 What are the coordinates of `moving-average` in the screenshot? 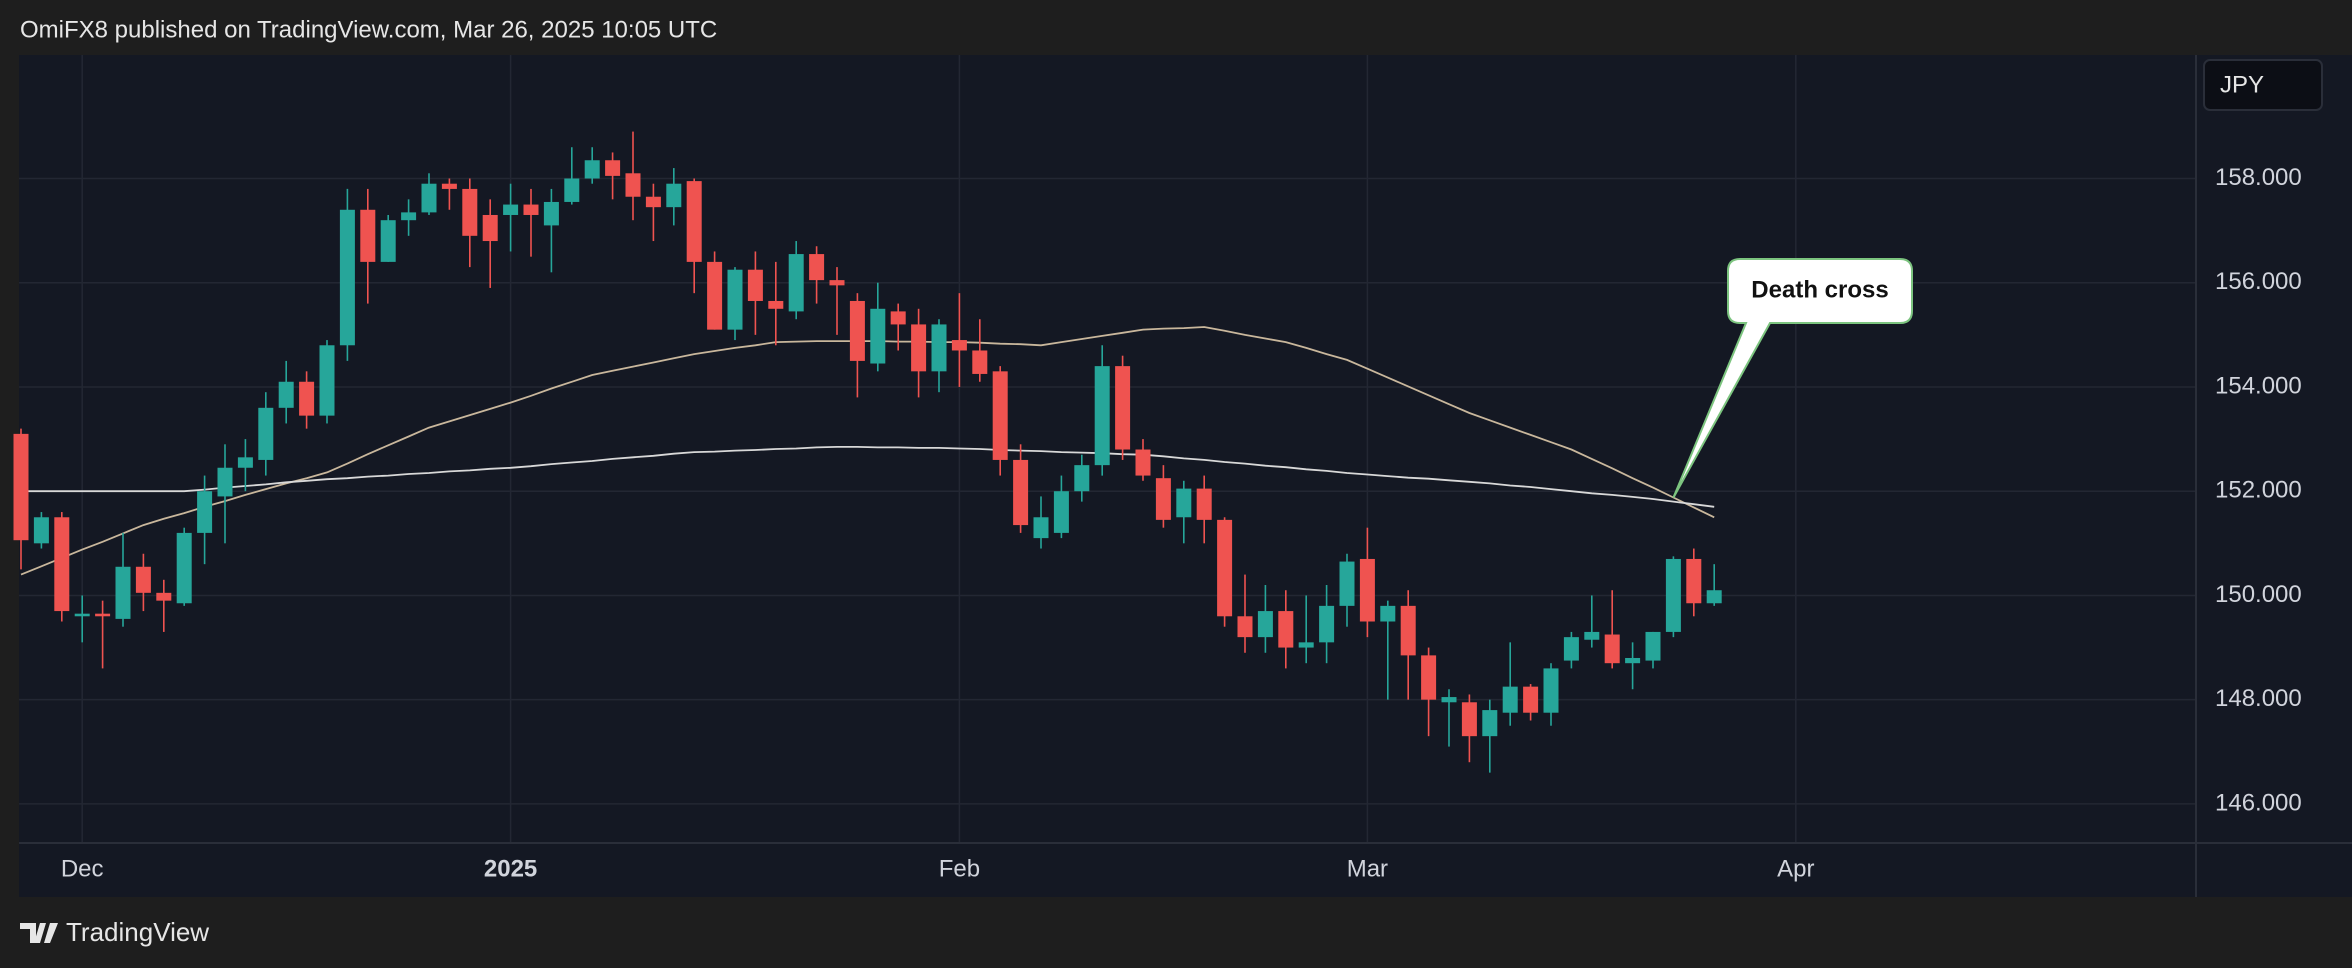 It's located at (868, 477).